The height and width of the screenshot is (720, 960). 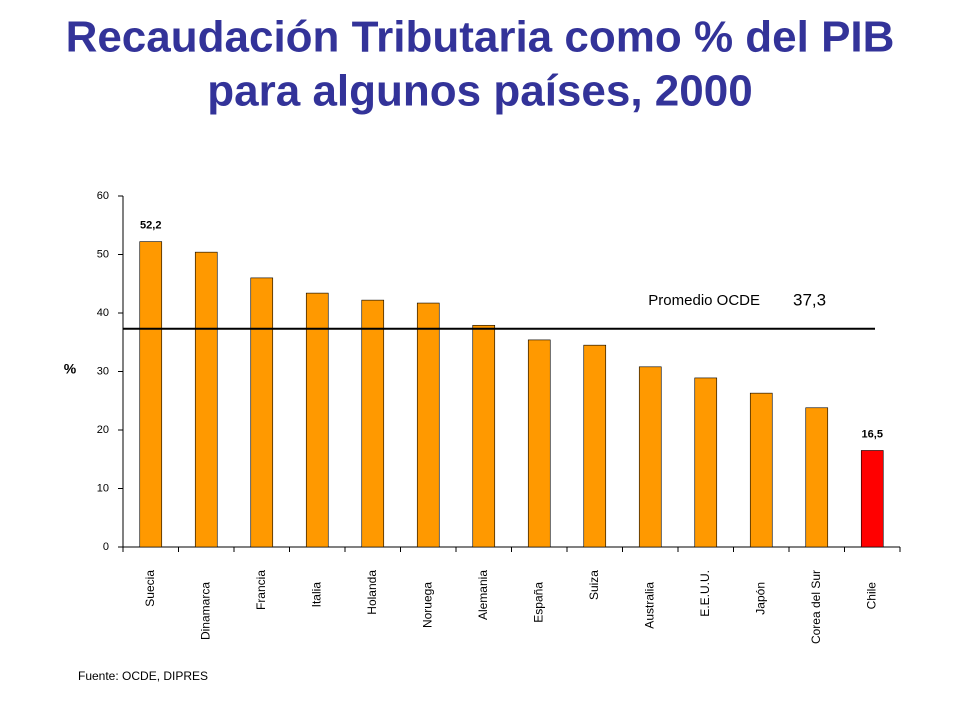 I want to click on x-tick-label: Suecia, so click(x=150, y=588).